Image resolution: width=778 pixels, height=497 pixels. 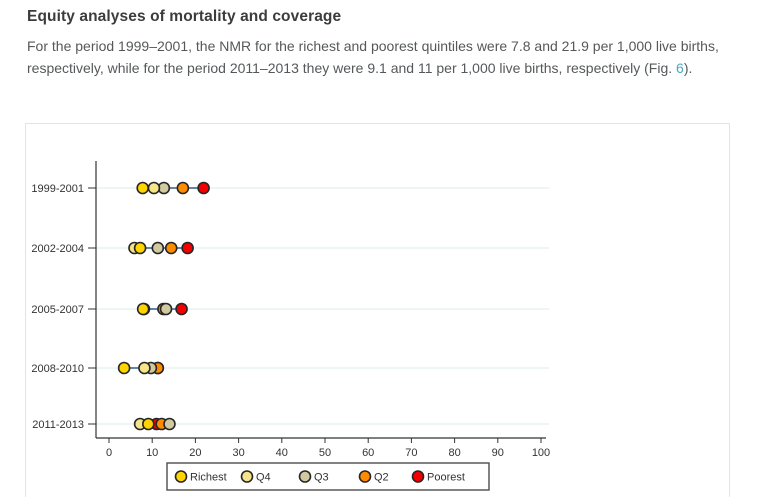 I want to click on figure-link: 6, so click(x=680, y=68).